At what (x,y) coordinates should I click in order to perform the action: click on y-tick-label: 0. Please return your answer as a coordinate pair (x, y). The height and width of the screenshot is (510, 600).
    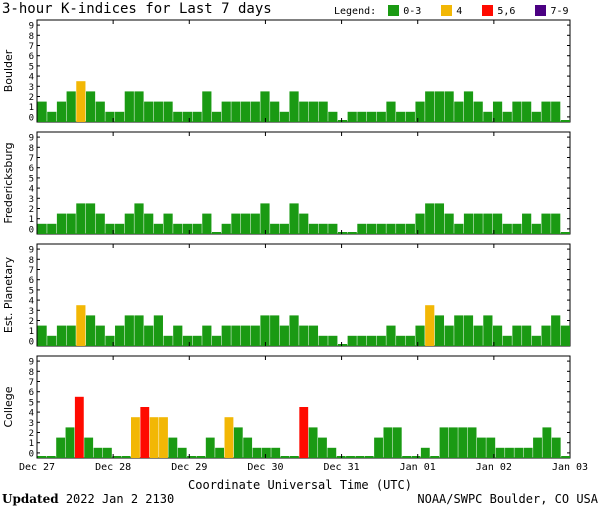
    Looking at the image, I should click on (31, 118).